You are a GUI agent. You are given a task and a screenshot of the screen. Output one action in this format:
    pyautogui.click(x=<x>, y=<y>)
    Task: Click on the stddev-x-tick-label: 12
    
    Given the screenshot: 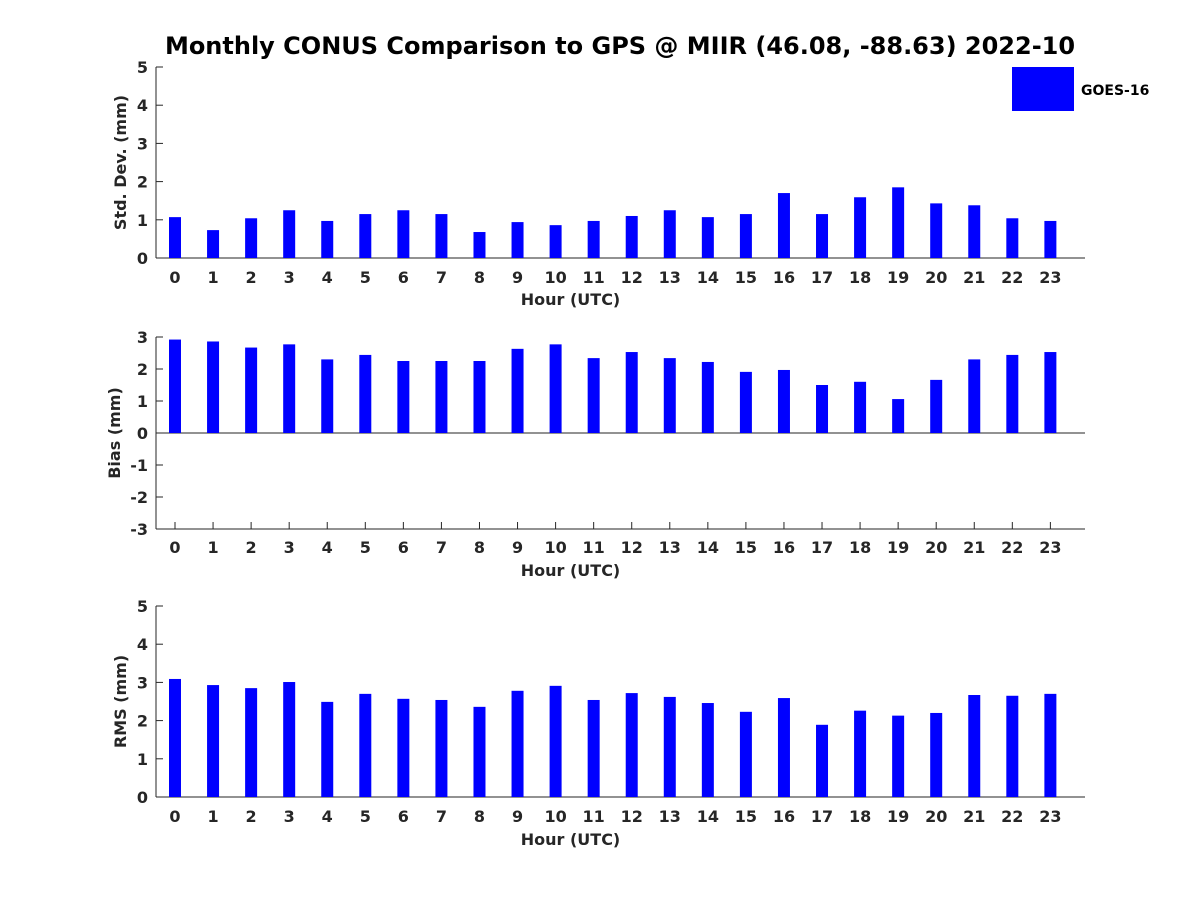 What is the action you would take?
    pyautogui.click(x=632, y=277)
    